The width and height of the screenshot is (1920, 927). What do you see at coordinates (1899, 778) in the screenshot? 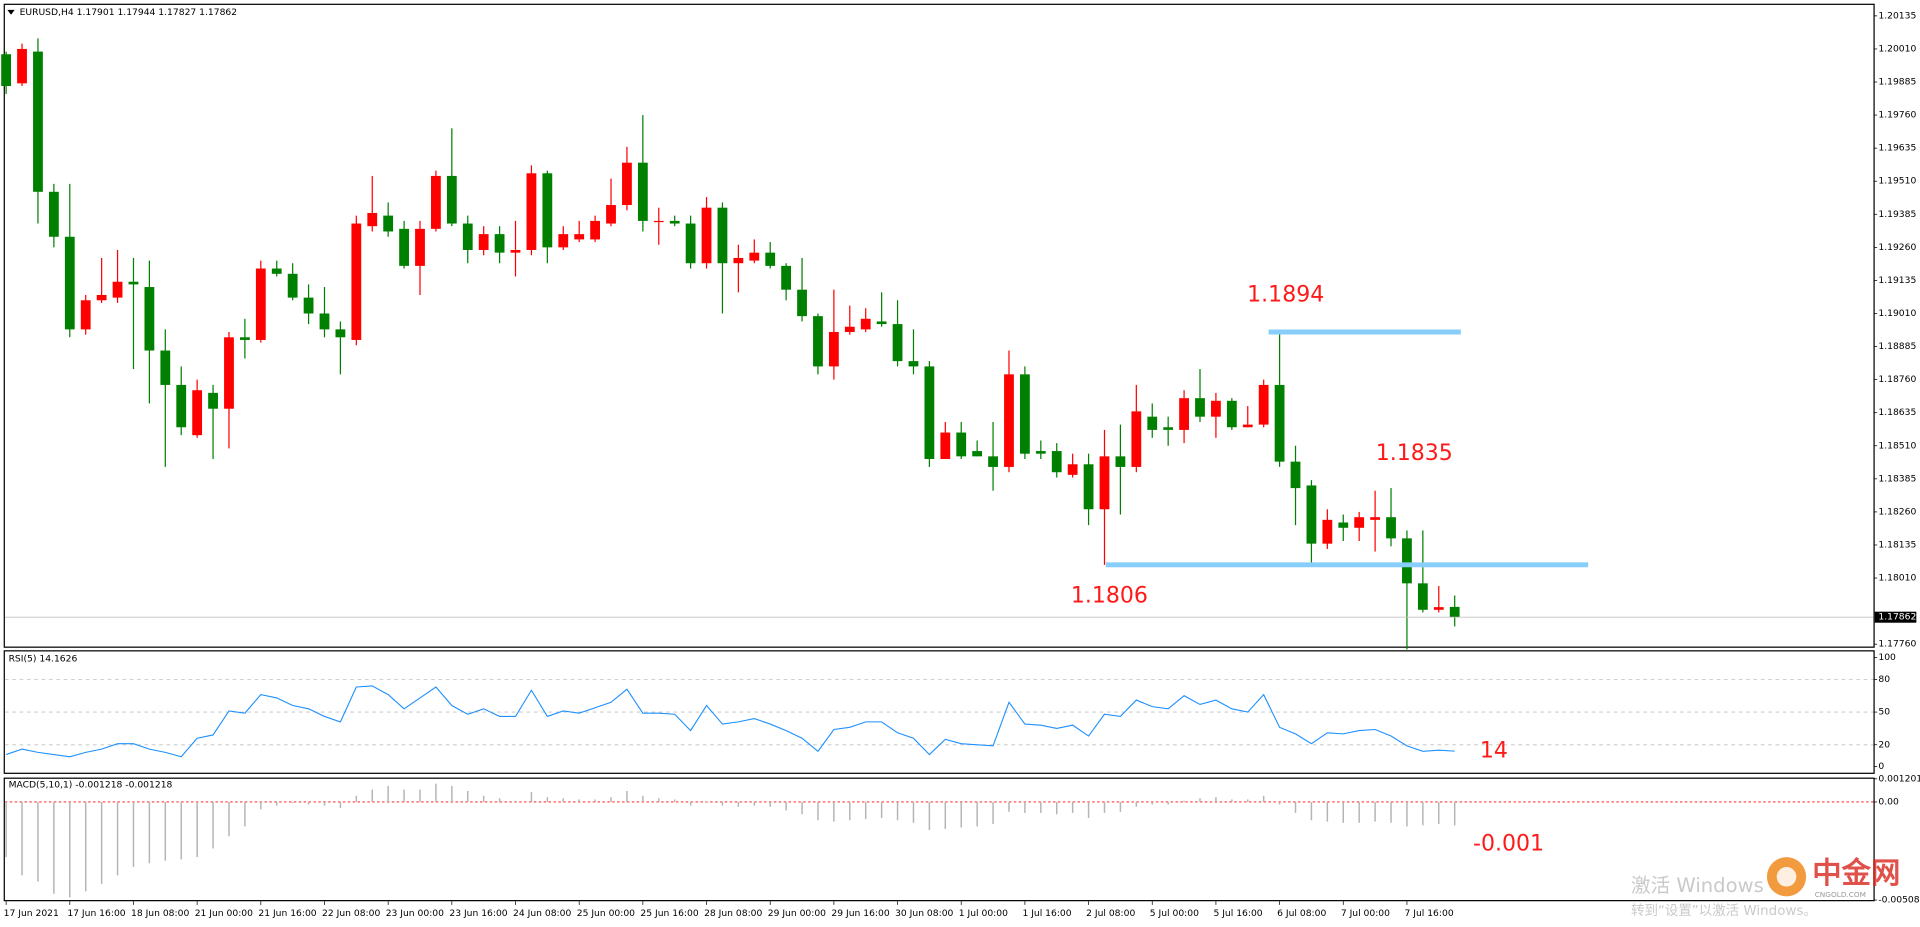
I see `y-tick-label: 0.001201` at bounding box center [1899, 778].